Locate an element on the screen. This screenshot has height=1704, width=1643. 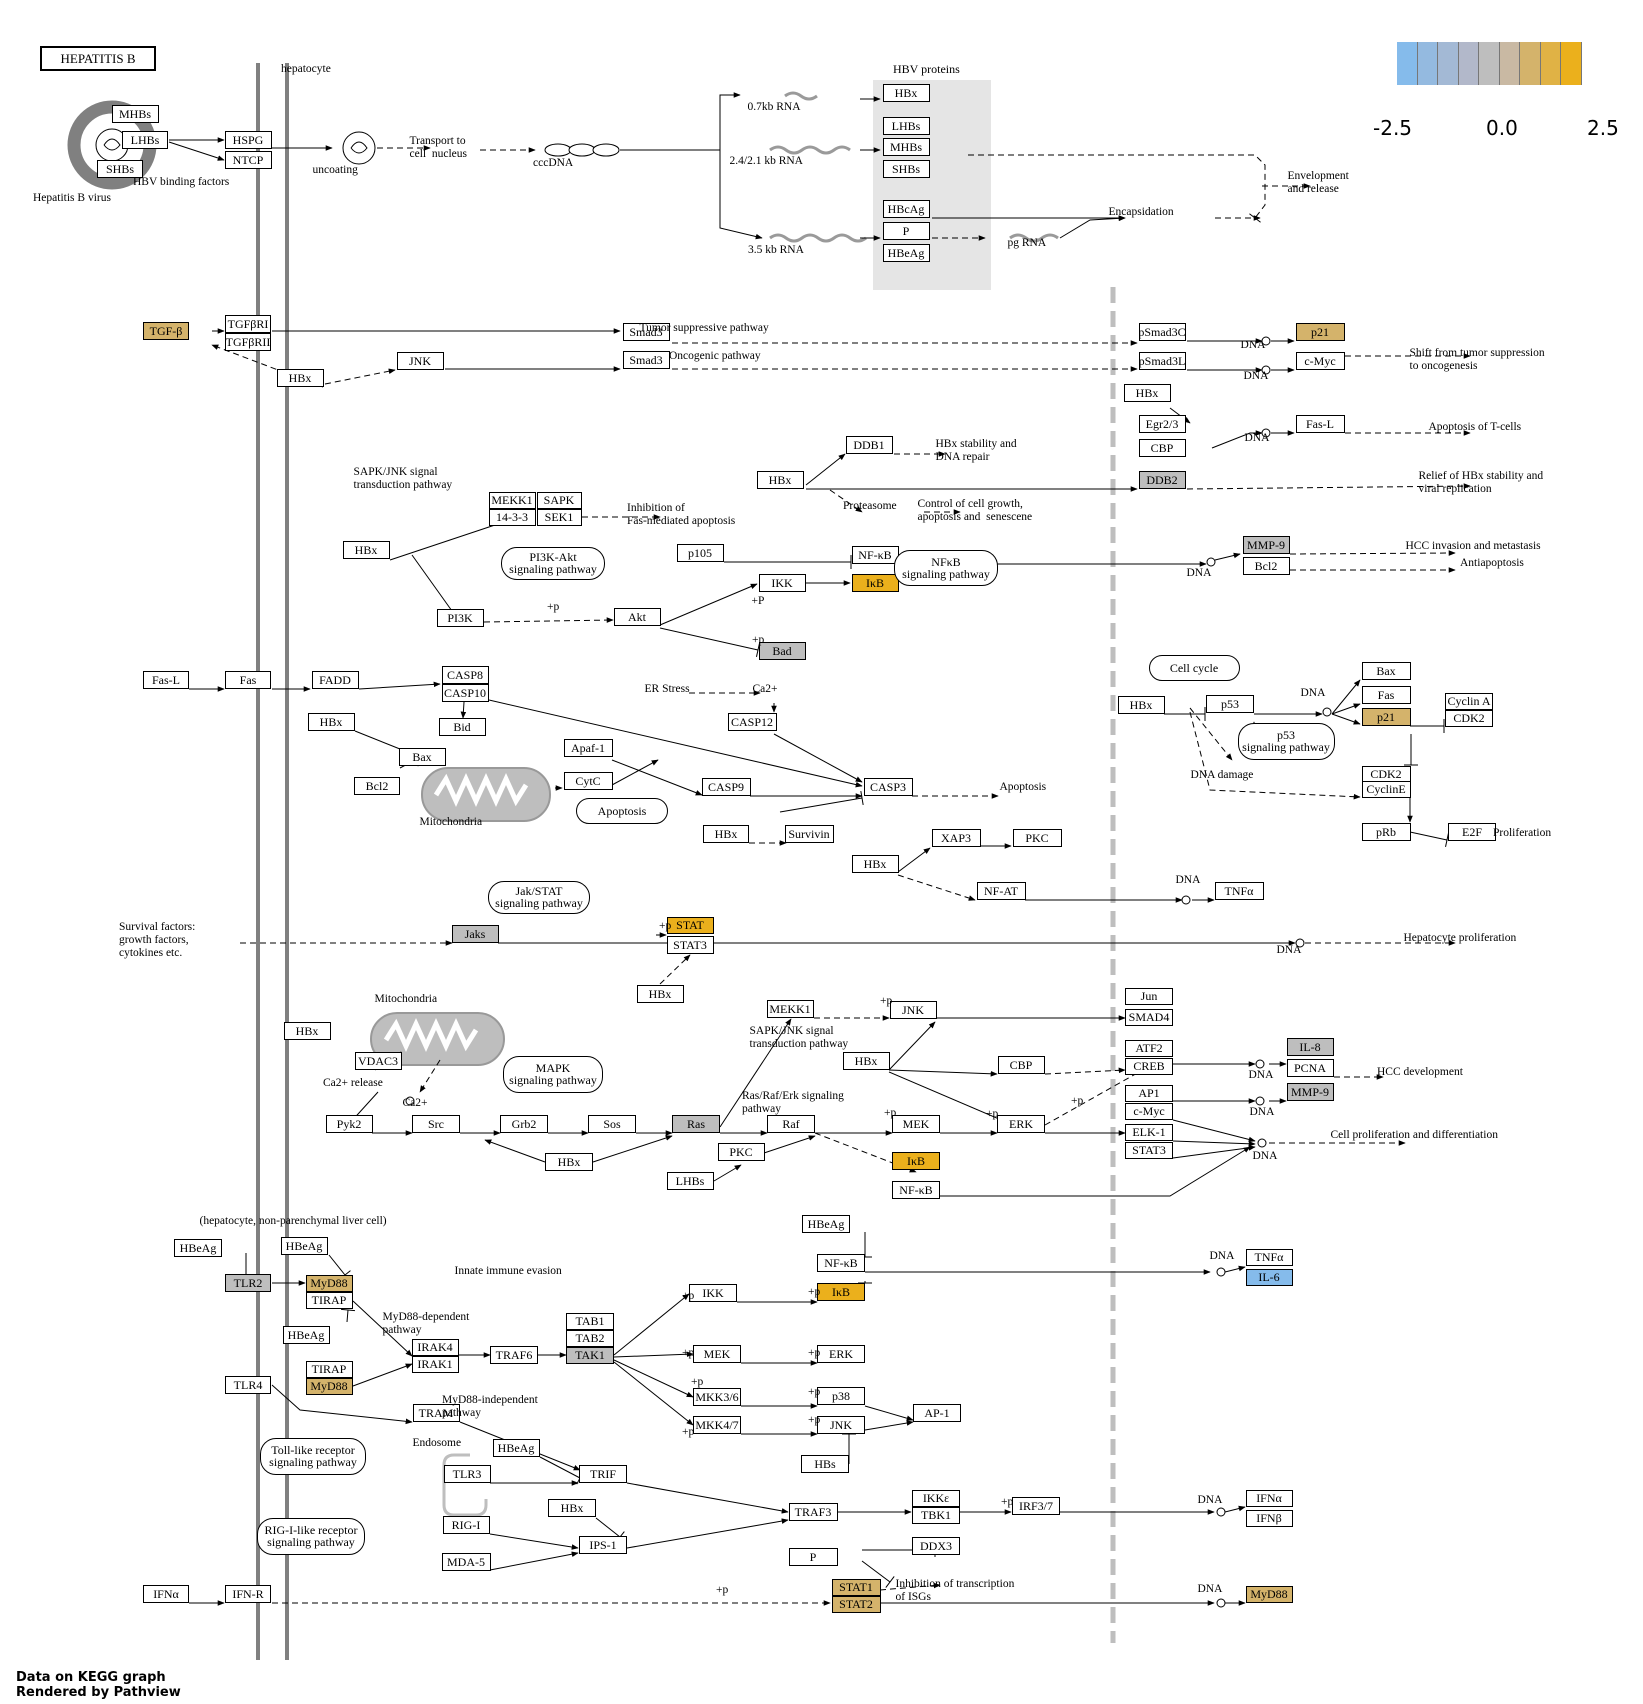
gene-node-raf: Raf is located at coordinates (791, 1124).